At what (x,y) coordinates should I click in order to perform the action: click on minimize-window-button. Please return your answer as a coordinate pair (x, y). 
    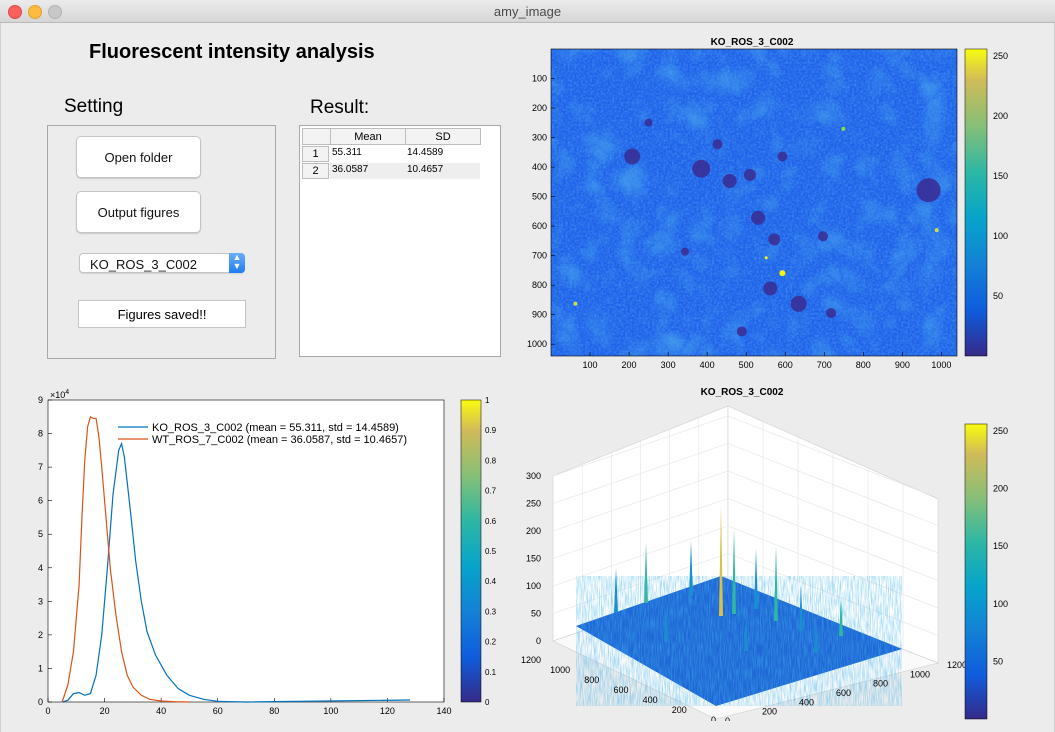
    Looking at the image, I should click on (35, 12).